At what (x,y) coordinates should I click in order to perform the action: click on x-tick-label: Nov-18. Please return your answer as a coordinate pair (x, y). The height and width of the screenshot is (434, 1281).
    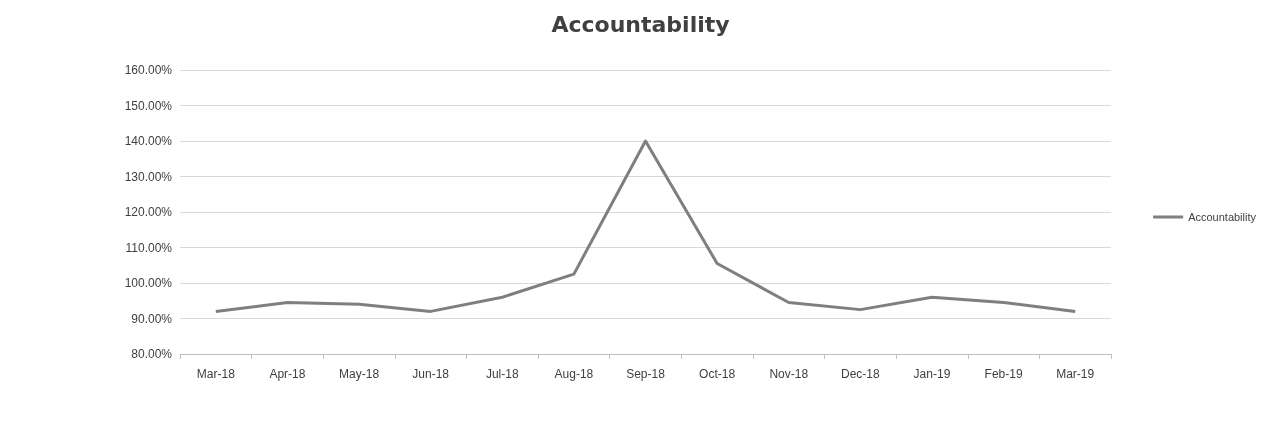
    Looking at the image, I should click on (789, 374).